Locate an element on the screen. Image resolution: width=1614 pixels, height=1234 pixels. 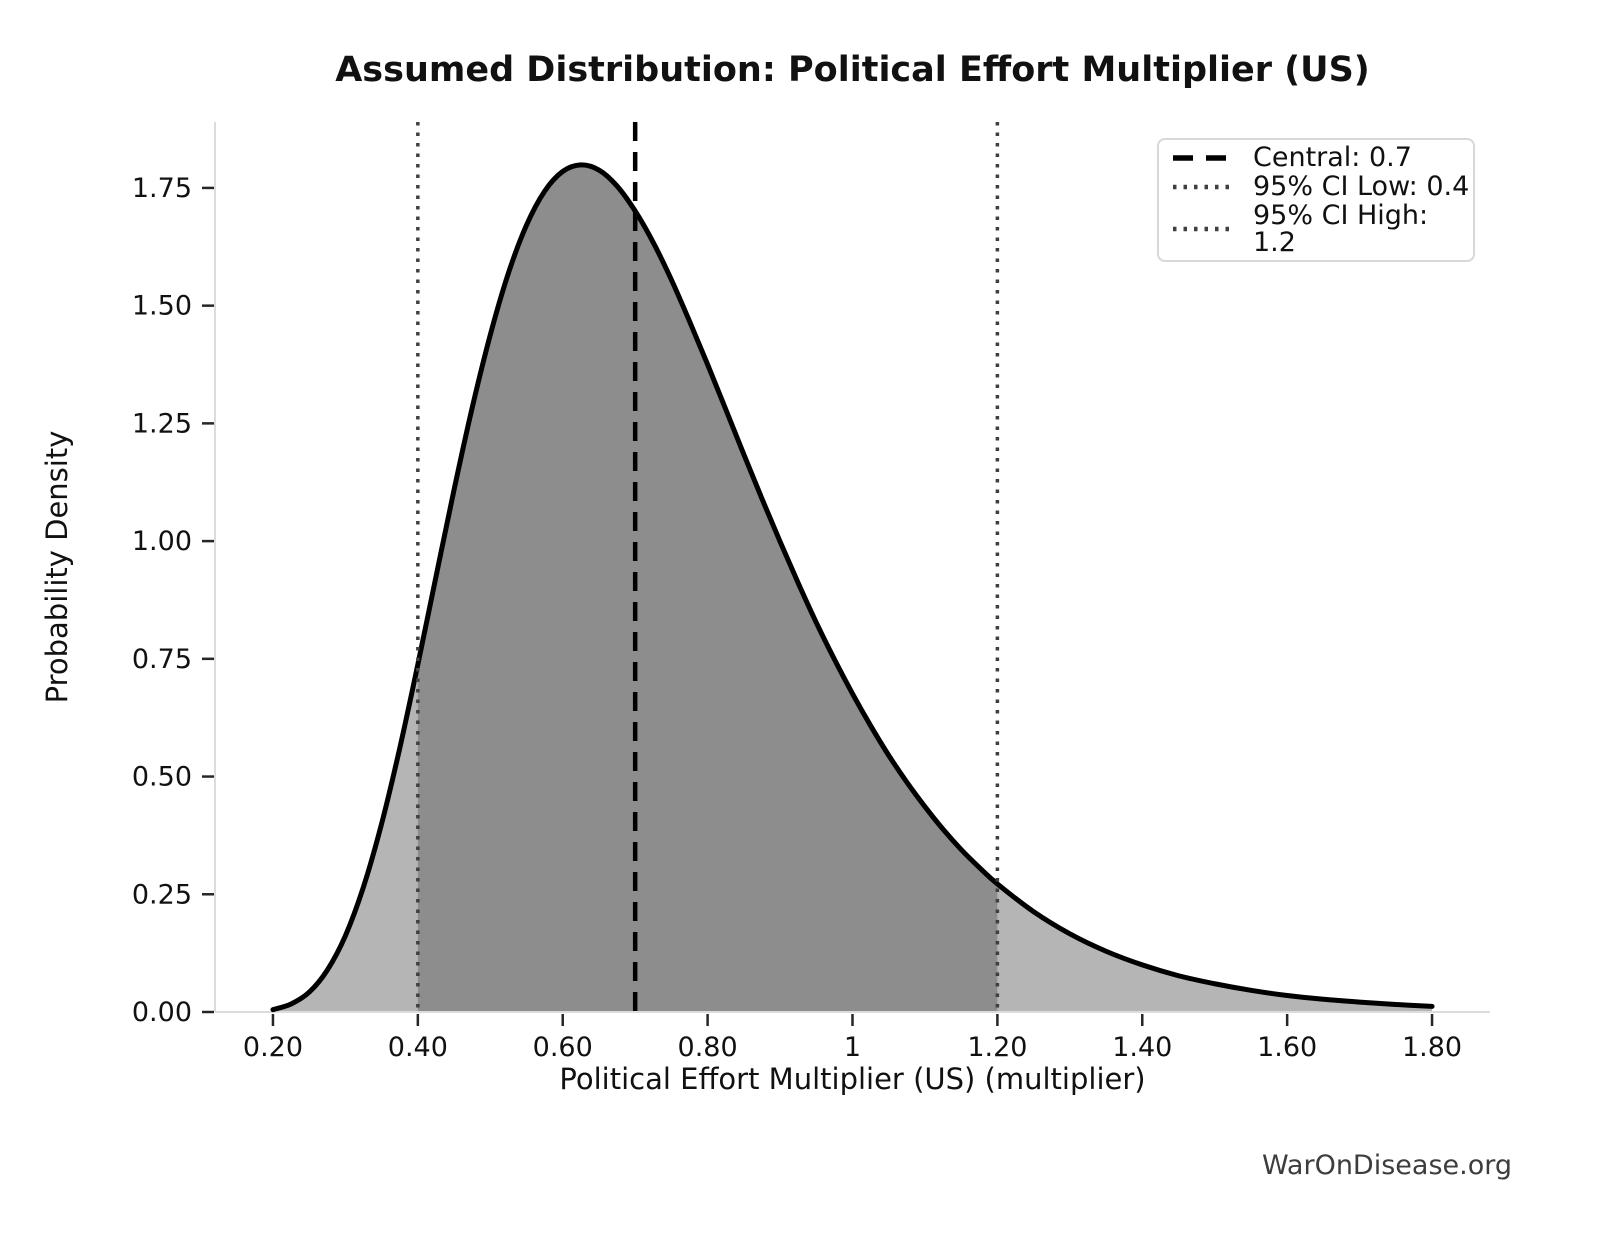
x-tick-label: 1 is located at coordinates (852, 1047).